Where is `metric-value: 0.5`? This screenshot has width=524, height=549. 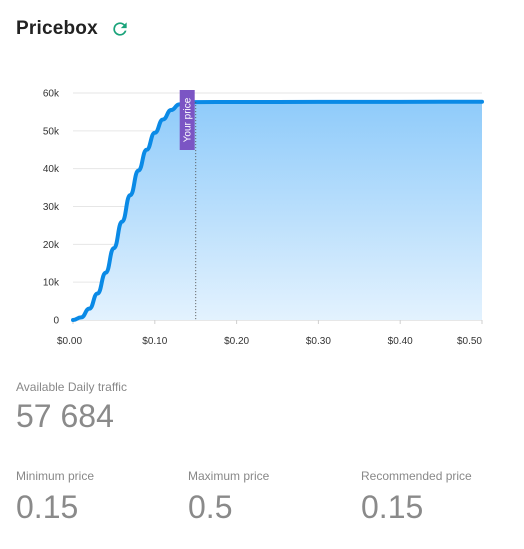 metric-value: 0.5 is located at coordinates (210, 507).